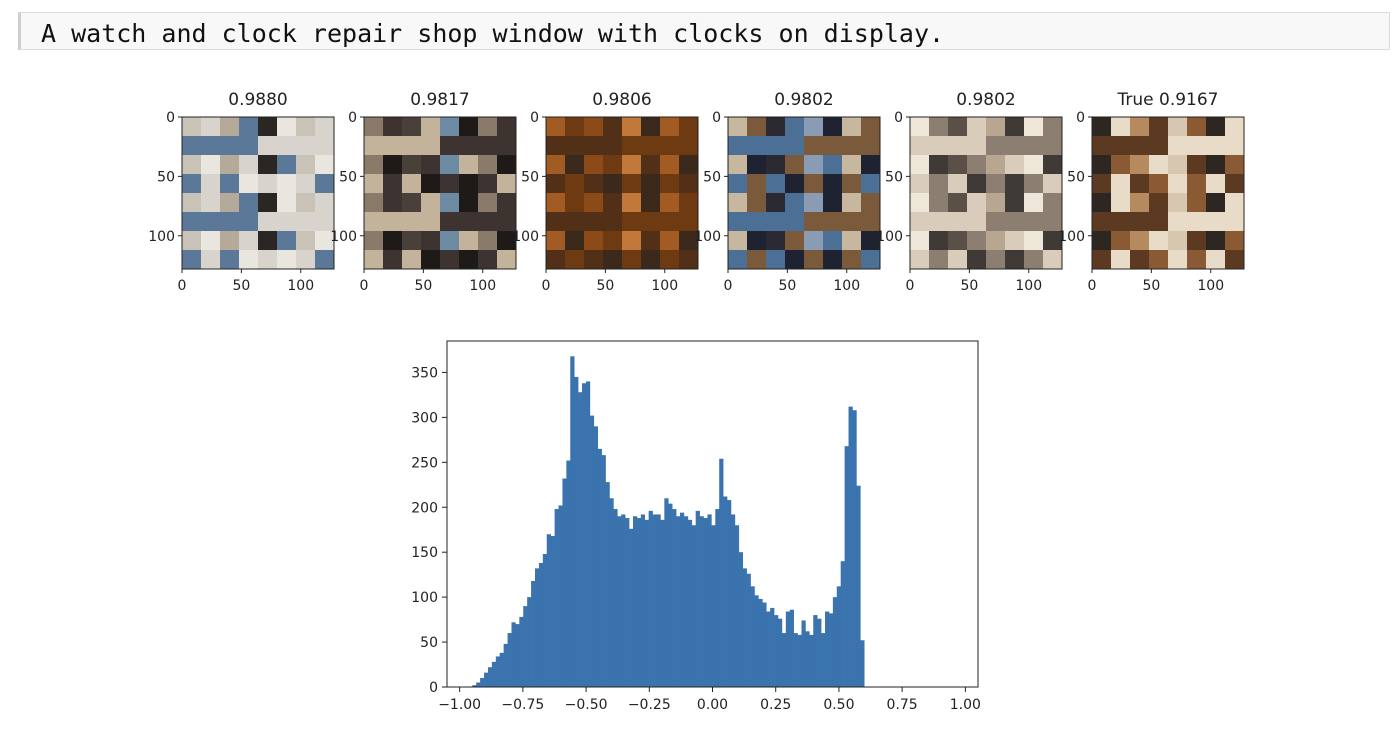 This screenshot has width=1400, height=740. What do you see at coordinates (348, 177) in the screenshot?
I see `thumbnail-y-tick-label: 50` at bounding box center [348, 177].